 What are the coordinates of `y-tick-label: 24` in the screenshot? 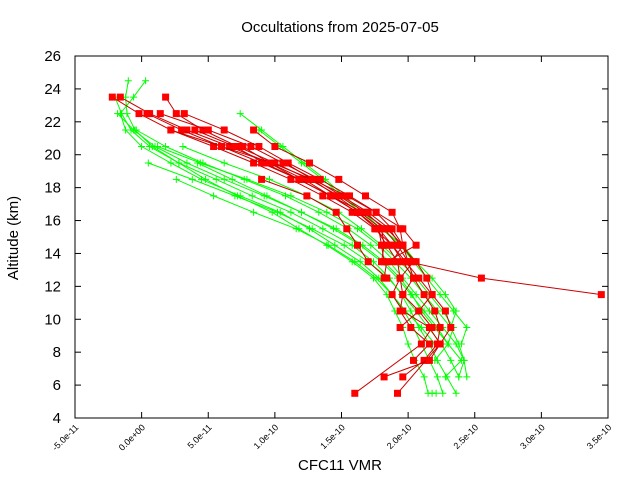 It's located at (52, 89).